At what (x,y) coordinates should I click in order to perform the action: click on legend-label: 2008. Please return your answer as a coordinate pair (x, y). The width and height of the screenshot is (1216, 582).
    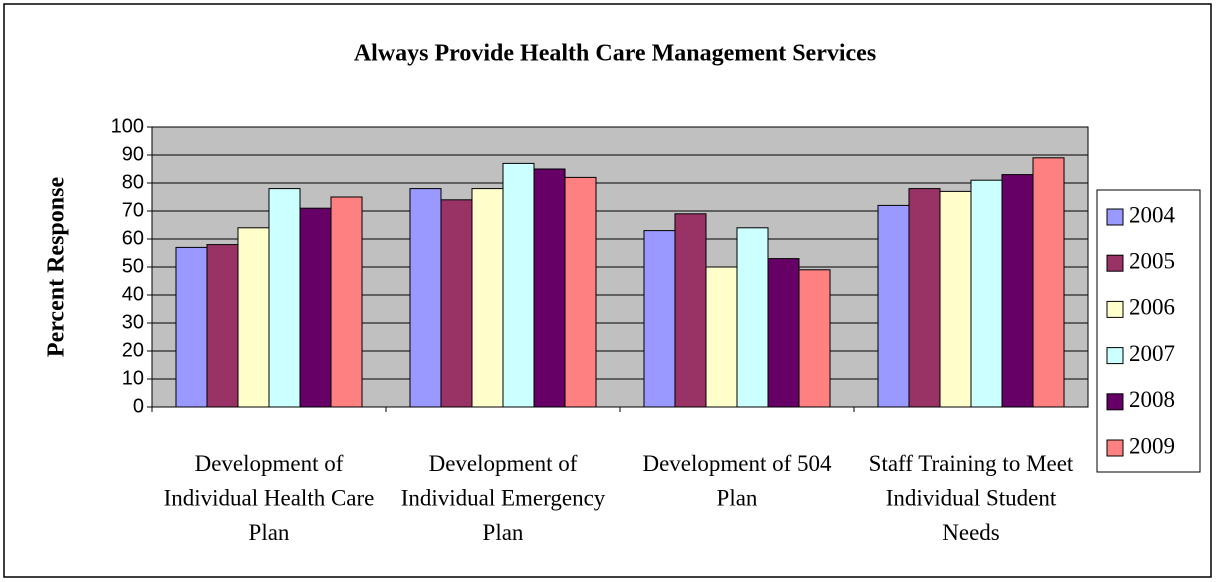
    Looking at the image, I should click on (1152, 399).